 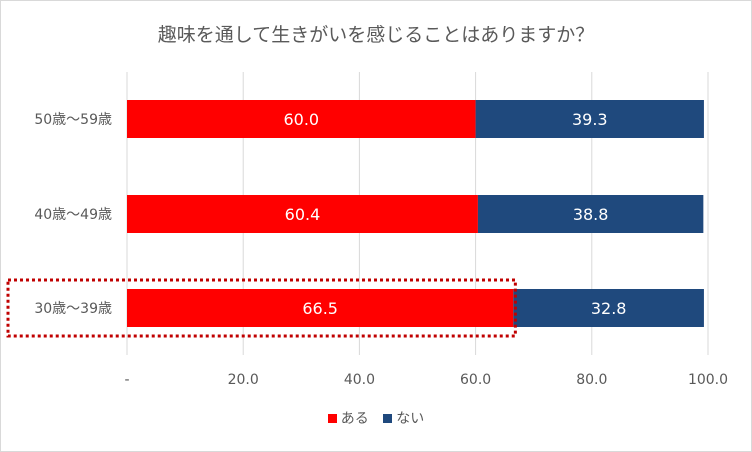 I want to click on legend-label-nai: ない, so click(x=410, y=419).